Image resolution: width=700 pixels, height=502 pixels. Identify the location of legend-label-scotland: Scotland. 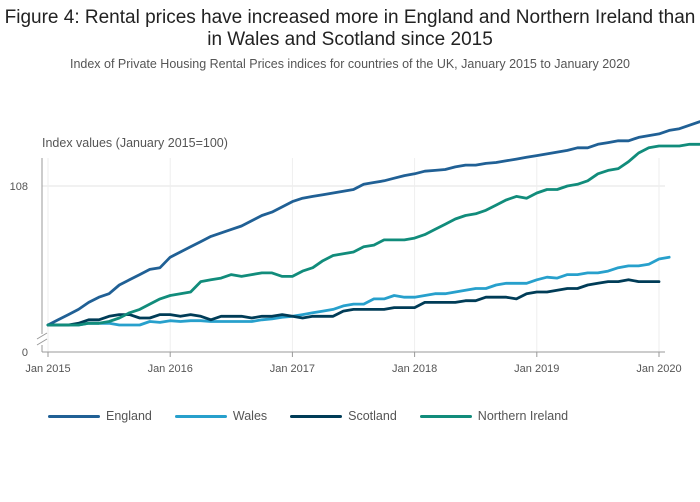
(372, 416).